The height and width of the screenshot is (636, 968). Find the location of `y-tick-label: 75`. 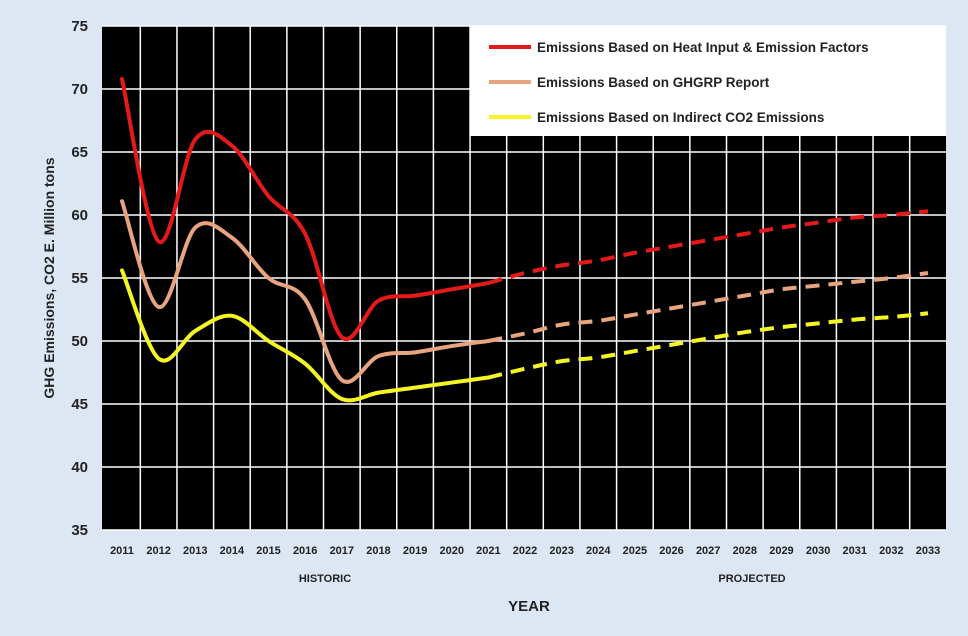

y-tick-label: 75 is located at coordinates (79, 26).